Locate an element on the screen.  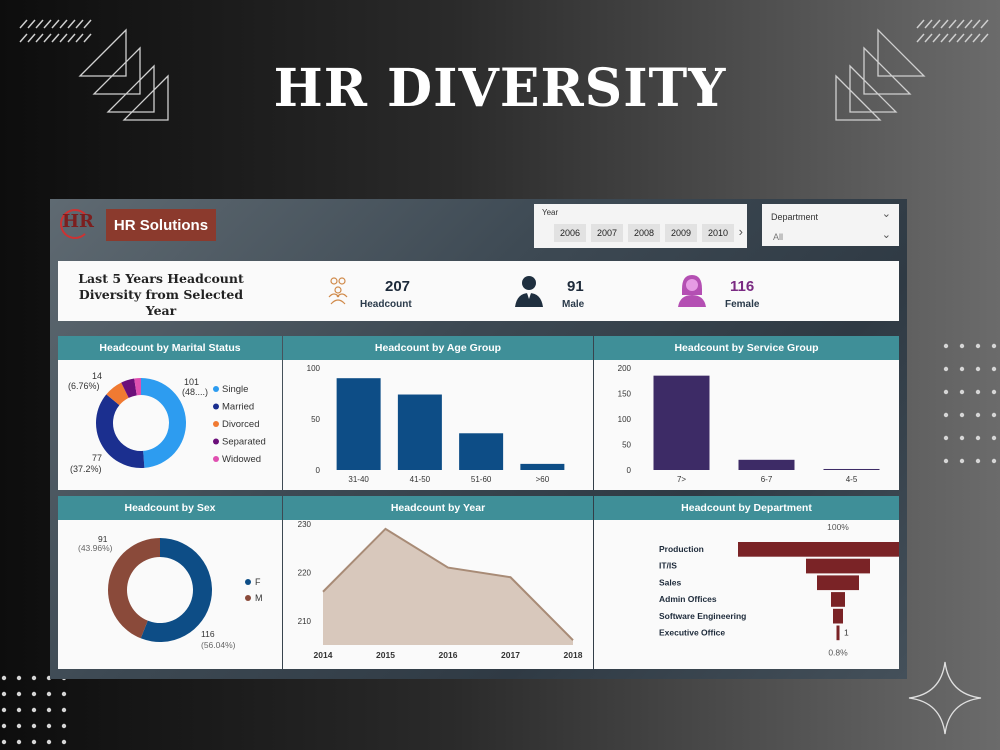
age-xtick-3: >60 is located at coordinates (543, 479).